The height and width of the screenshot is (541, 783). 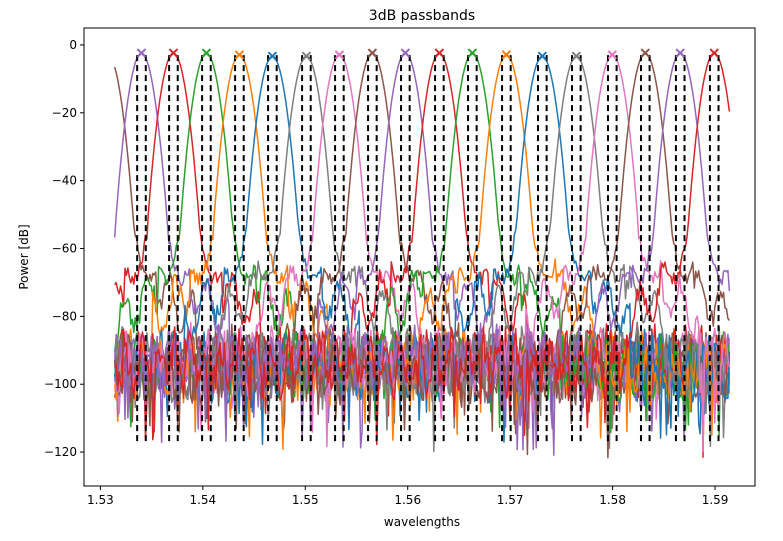 What do you see at coordinates (407, 500) in the screenshot?
I see `x-tick-label: 1.56` at bounding box center [407, 500].